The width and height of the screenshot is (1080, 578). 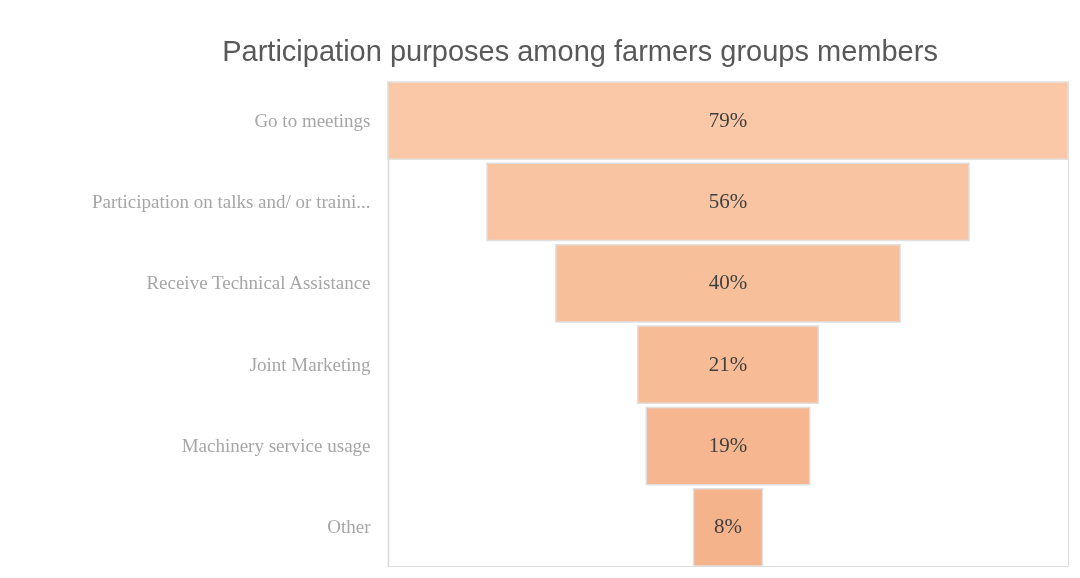 What do you see at coordinates (728, 282) in the screenshot?
I see `data-label: 40%` at bounding box center [728, 282].